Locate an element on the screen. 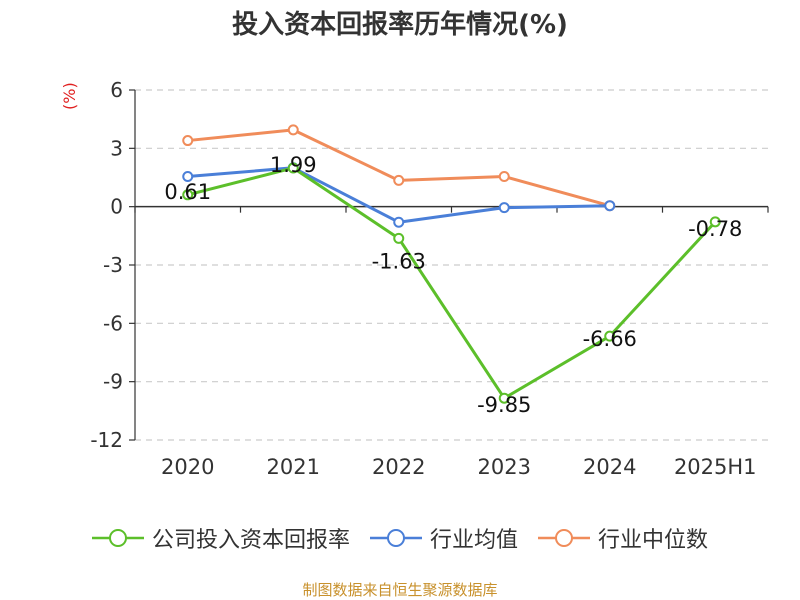 The image size is (800, 600). legend-item: 行业均值 is located at coordinates (443, 538).